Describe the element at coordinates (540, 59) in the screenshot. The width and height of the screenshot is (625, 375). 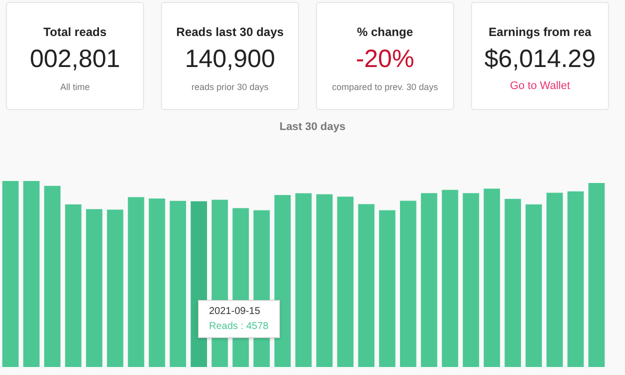
I see `text: $6,014.29` at that location.